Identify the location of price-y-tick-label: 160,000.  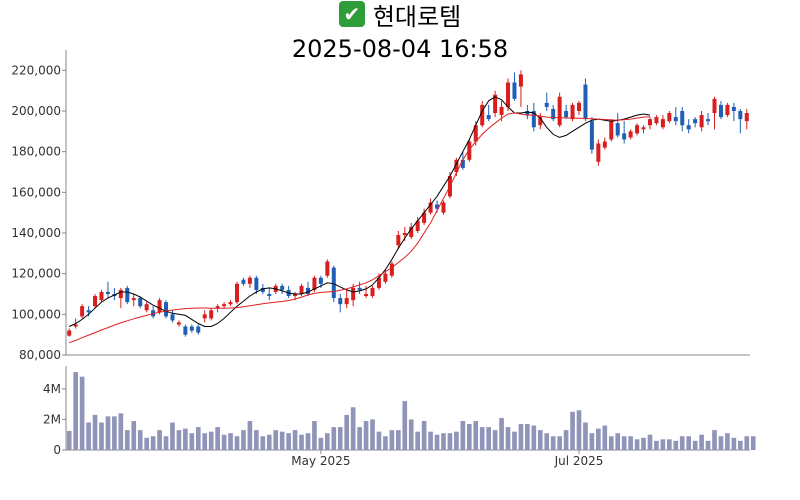
(36, 192).